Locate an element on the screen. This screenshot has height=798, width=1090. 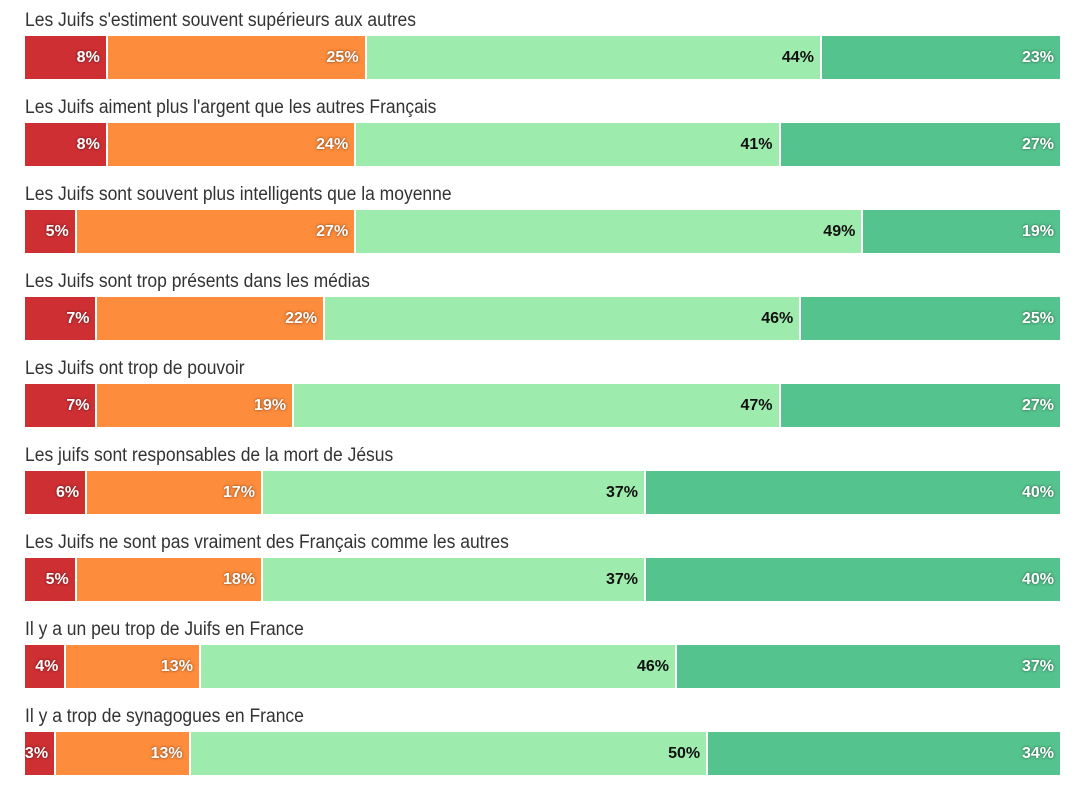
bar-segment: 4% is located at coordinates (46, 666).